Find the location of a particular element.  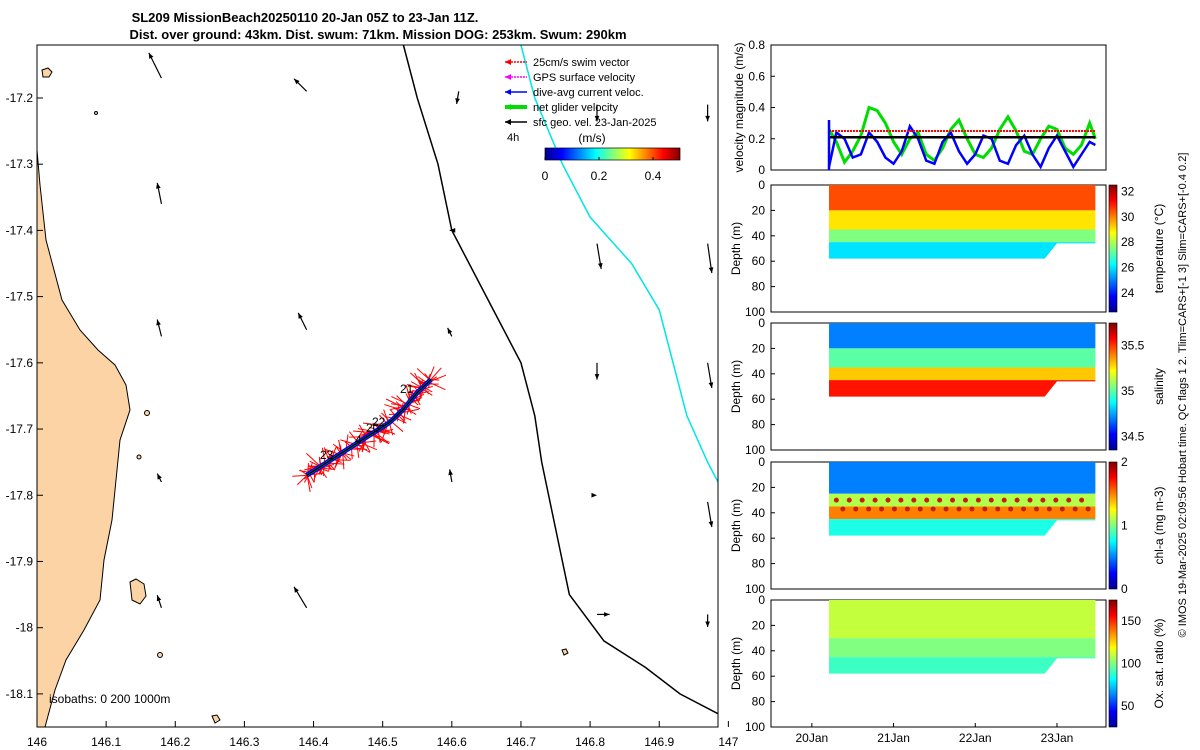

colorbar-label: salinity is located at coordinates (1159, 386).